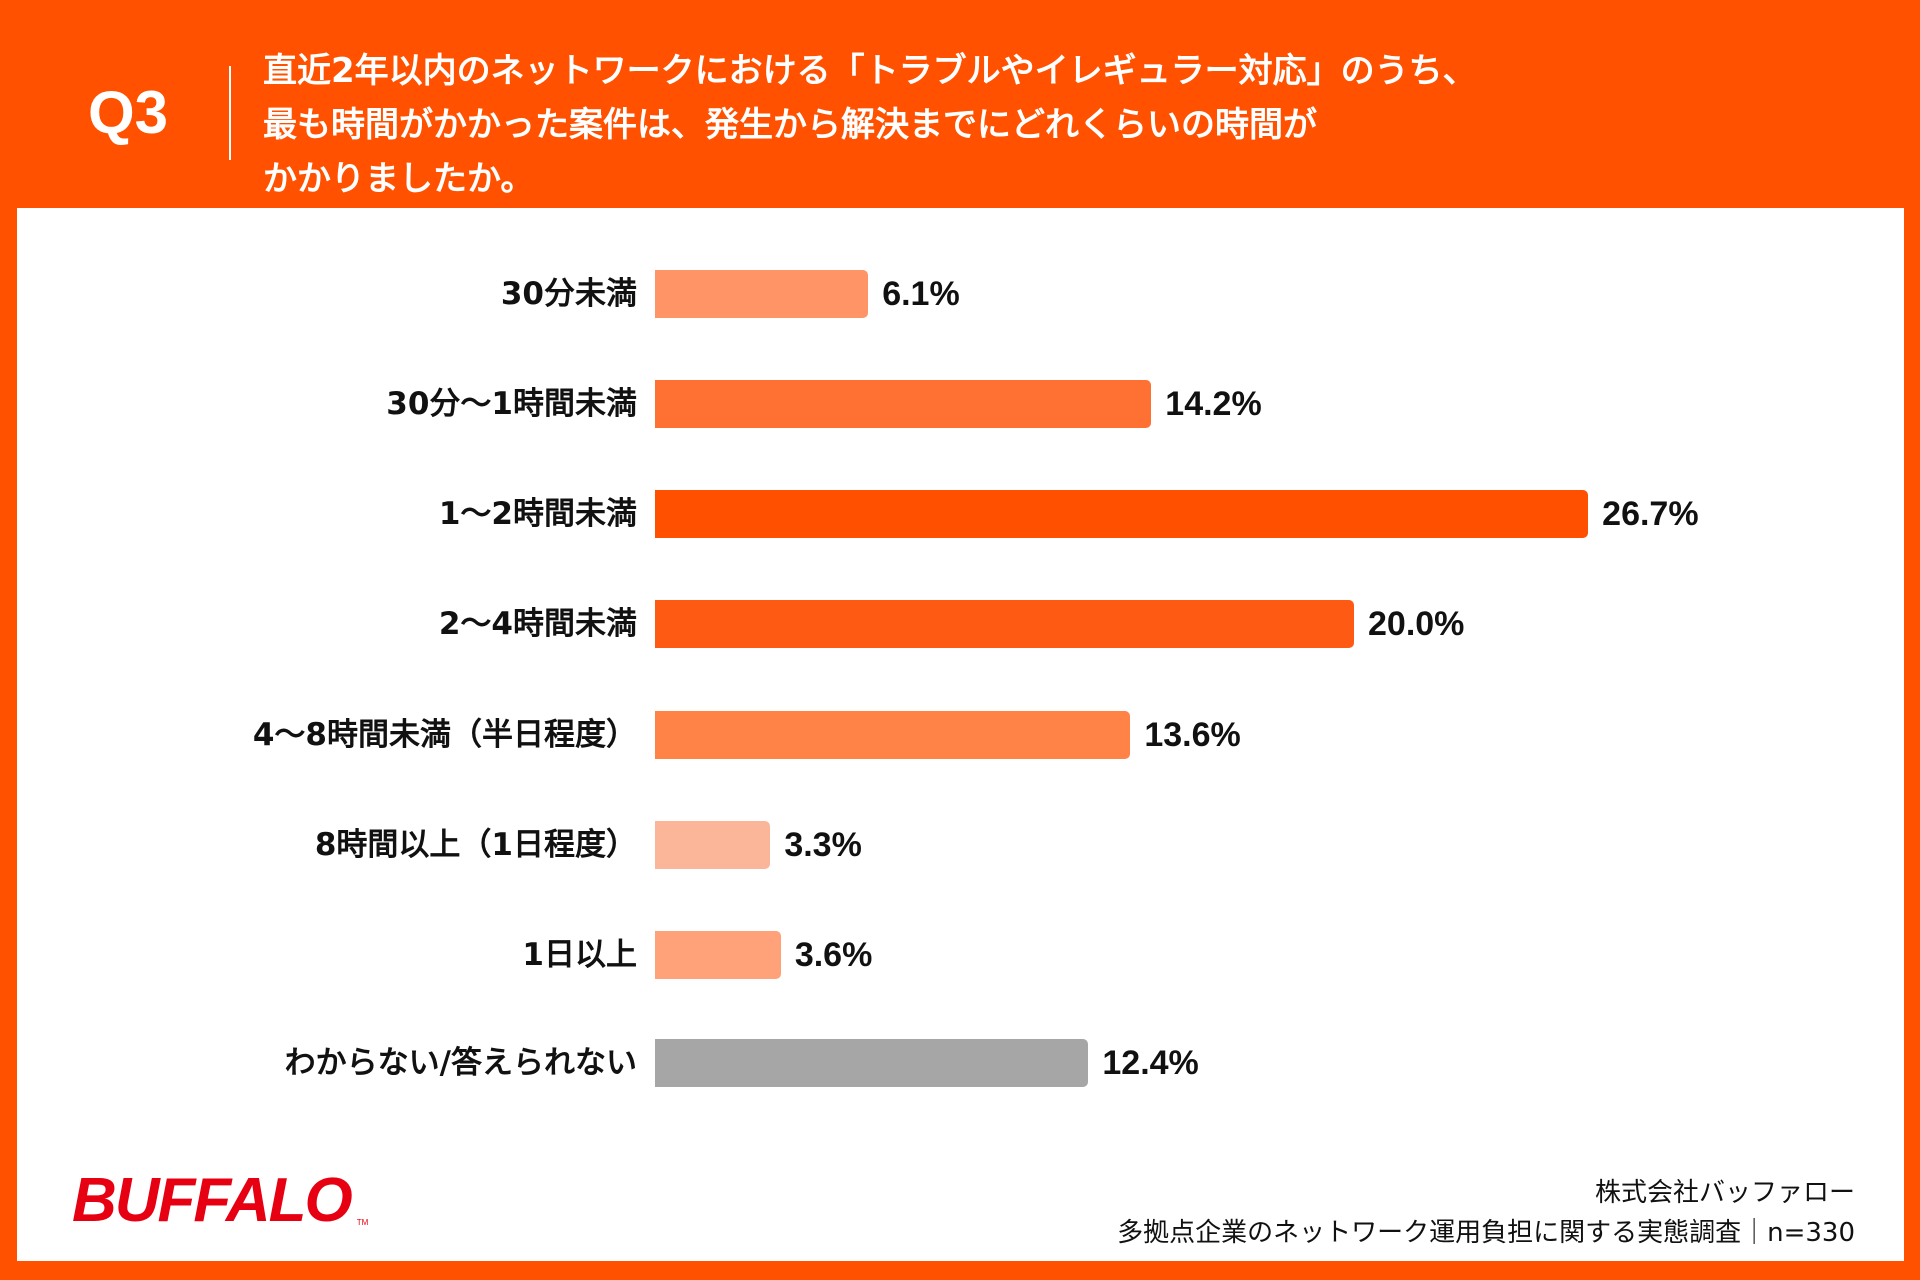 This screenshot has width=1920, height=1280. I want to click on category-label: 2〜4時間未満, so click(537, 624).